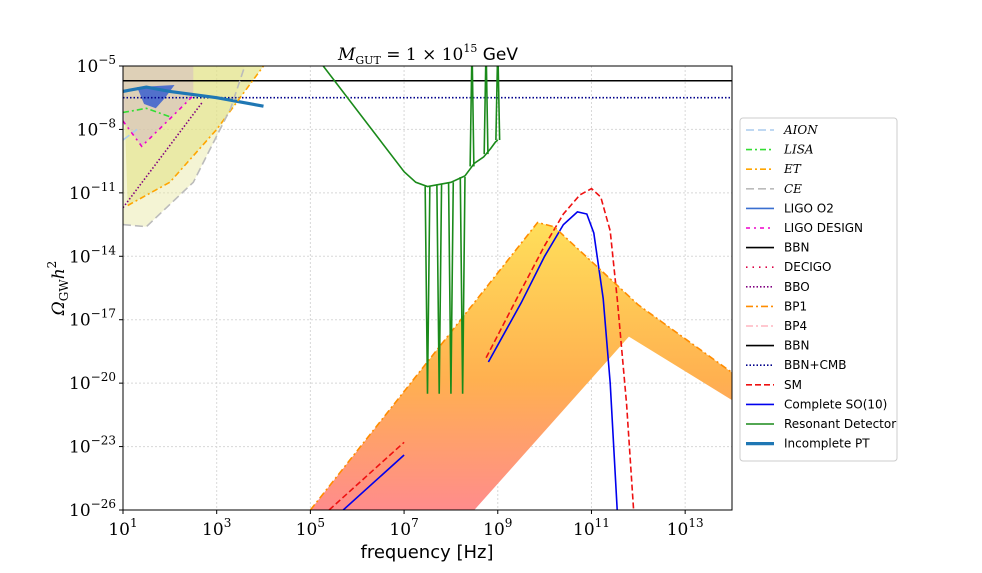 Image resolution: width=982 pixels, height=573 pixels. Describe the element at coordinates (59, 273) in the screenshot. I see `ylabel-h: h` at that location.